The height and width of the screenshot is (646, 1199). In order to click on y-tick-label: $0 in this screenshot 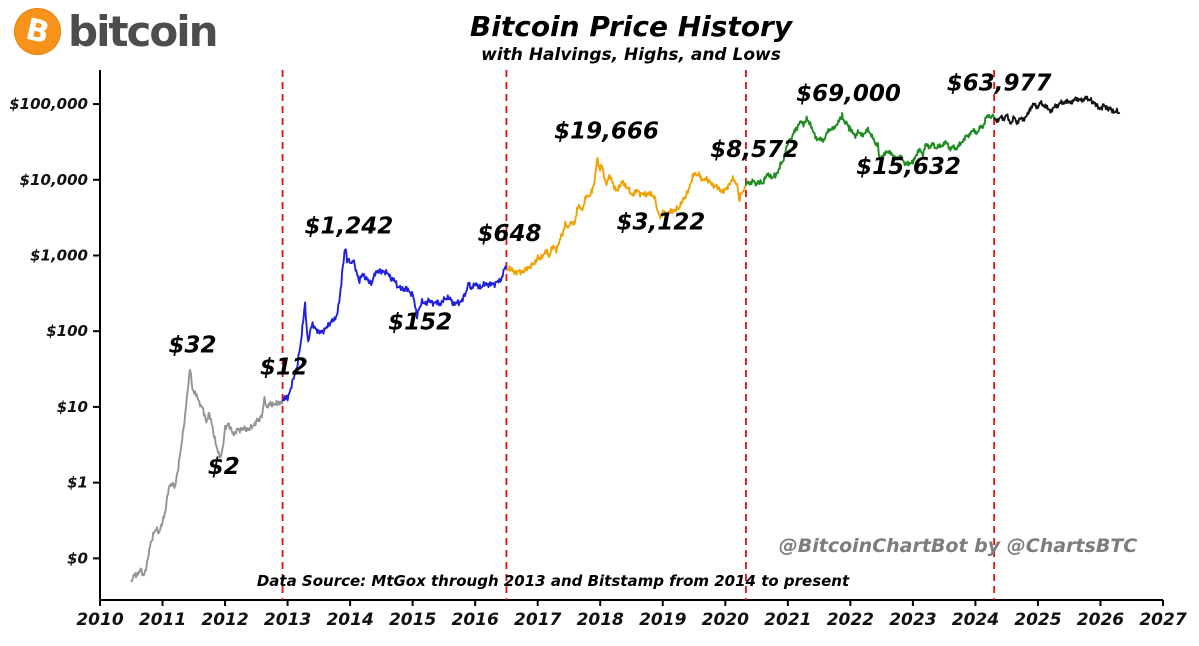, I will do `click(77, 558)`.